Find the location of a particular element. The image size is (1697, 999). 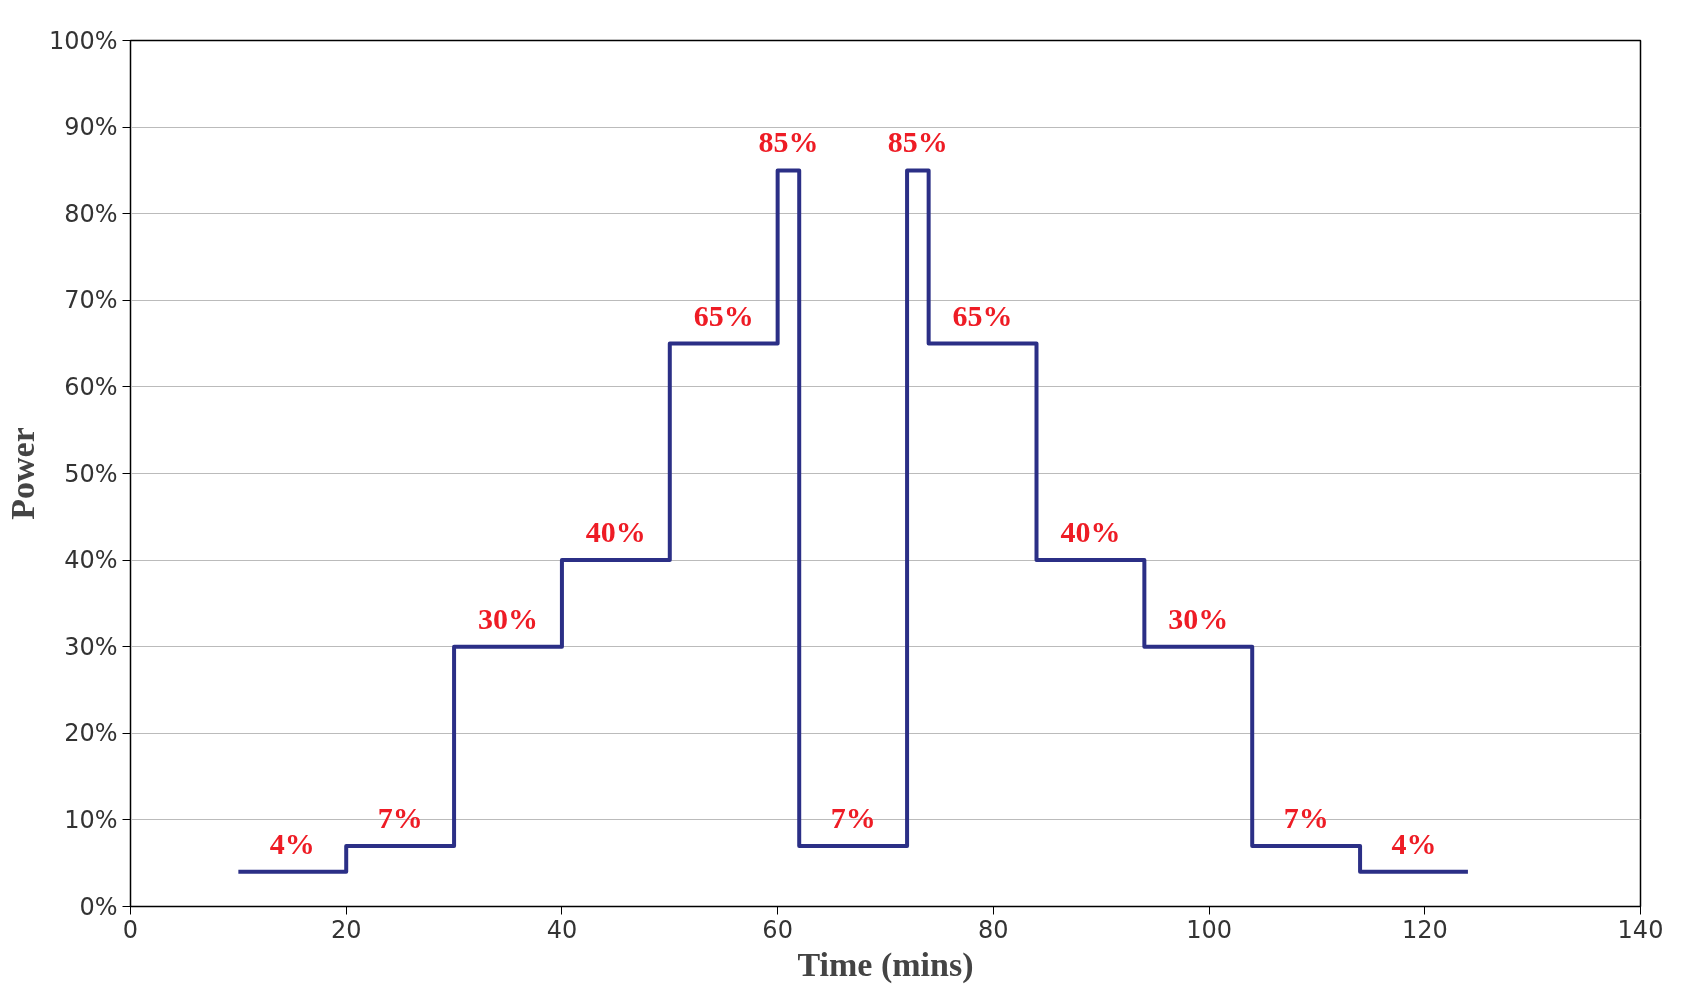

y-tick-label: 70% is located at coordinates (91, 300).